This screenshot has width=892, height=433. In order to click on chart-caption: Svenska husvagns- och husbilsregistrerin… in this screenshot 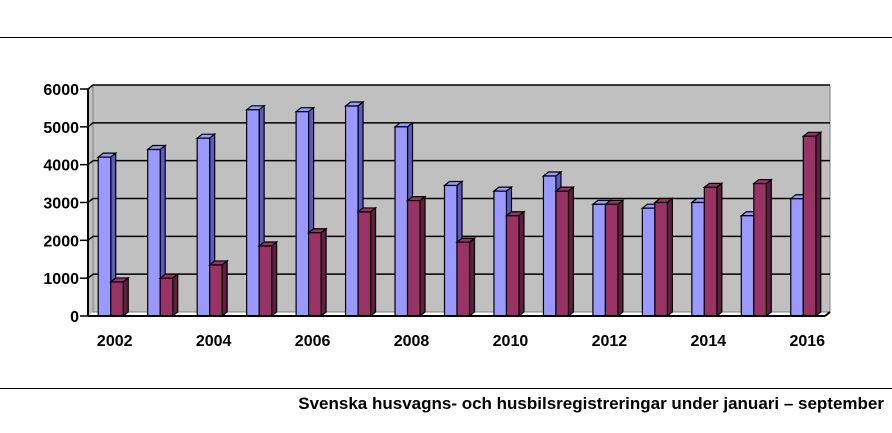, I will do `click(591, 403)`.